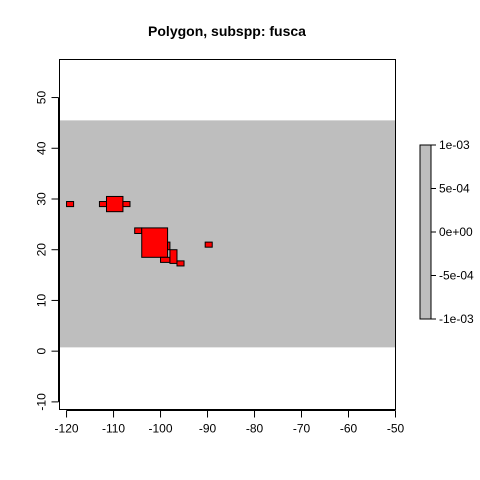  I want to click on colorbar-tick-label: 1e-03, so click(454, 145).